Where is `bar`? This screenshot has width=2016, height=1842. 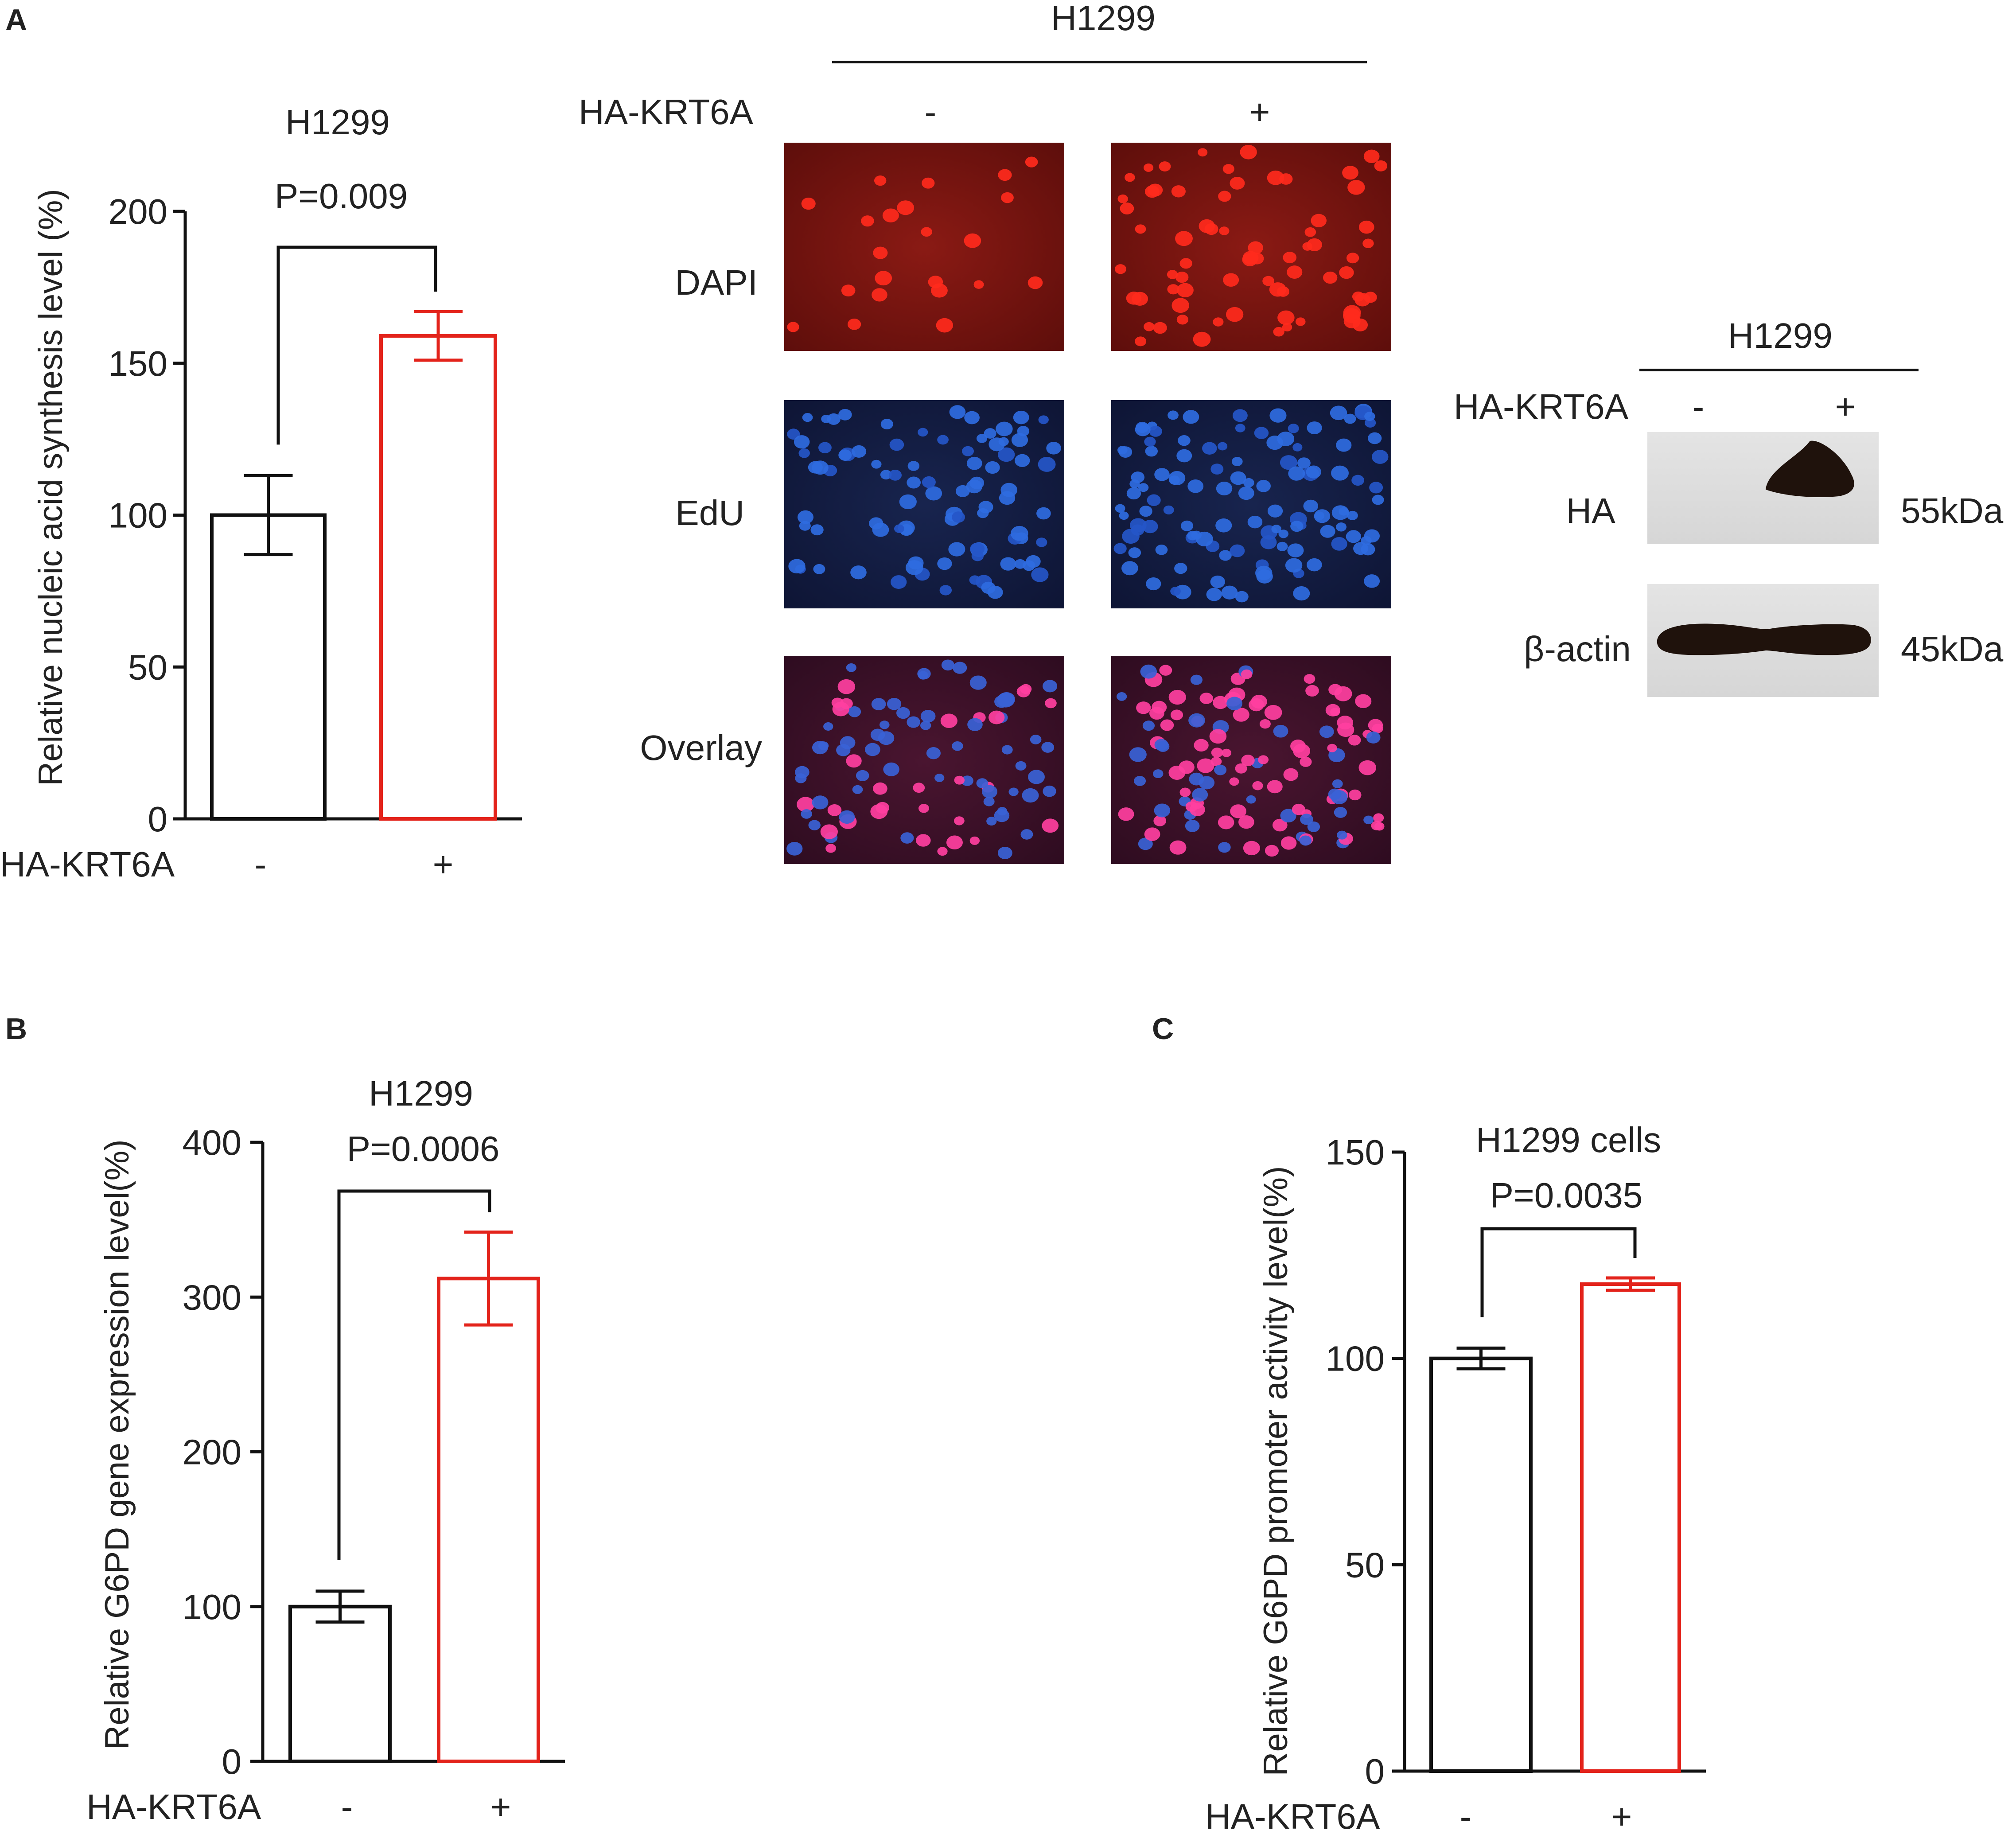
bar is located at coordinates (268, 667).